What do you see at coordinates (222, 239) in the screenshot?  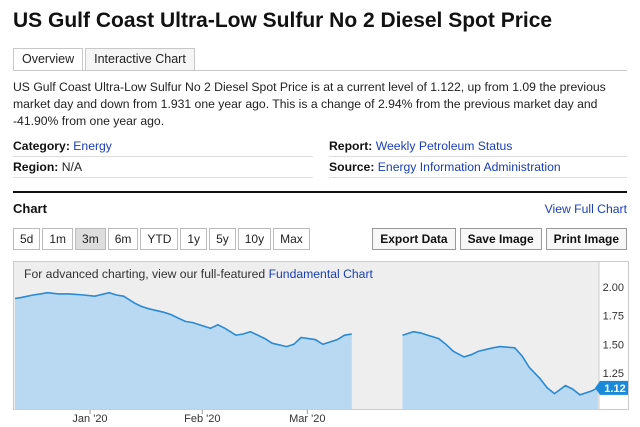 I see `range-5y-button: 5y` at bounding box center [222, 239].